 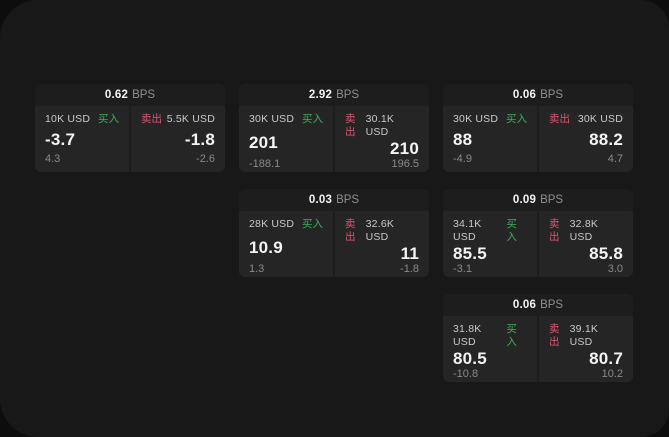 I want to click on sell-amount-label: 39.1K USD, so click(x=584, y=335).